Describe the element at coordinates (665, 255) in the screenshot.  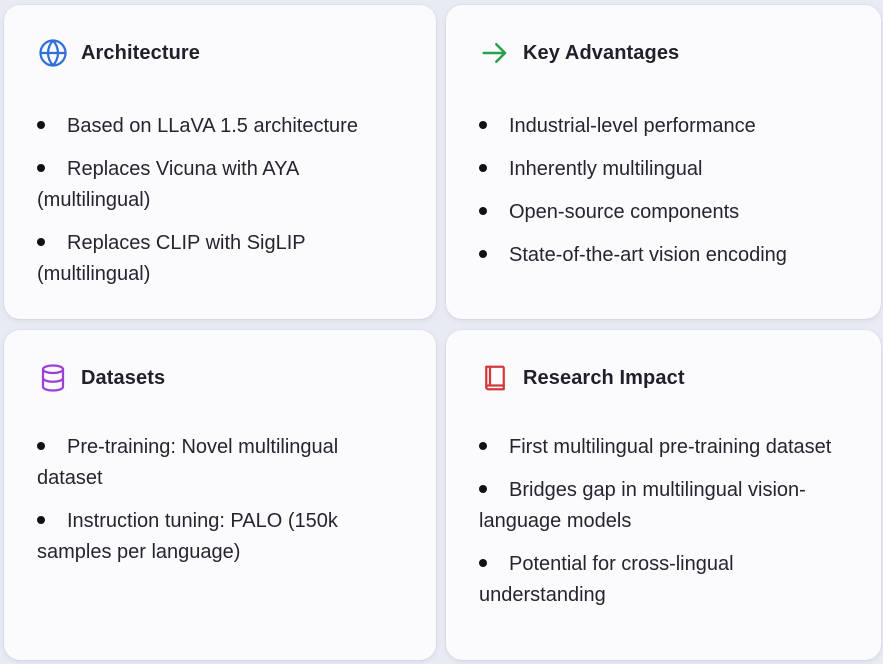
I see `list-item: State-of-the-art vision encoding` at that location.